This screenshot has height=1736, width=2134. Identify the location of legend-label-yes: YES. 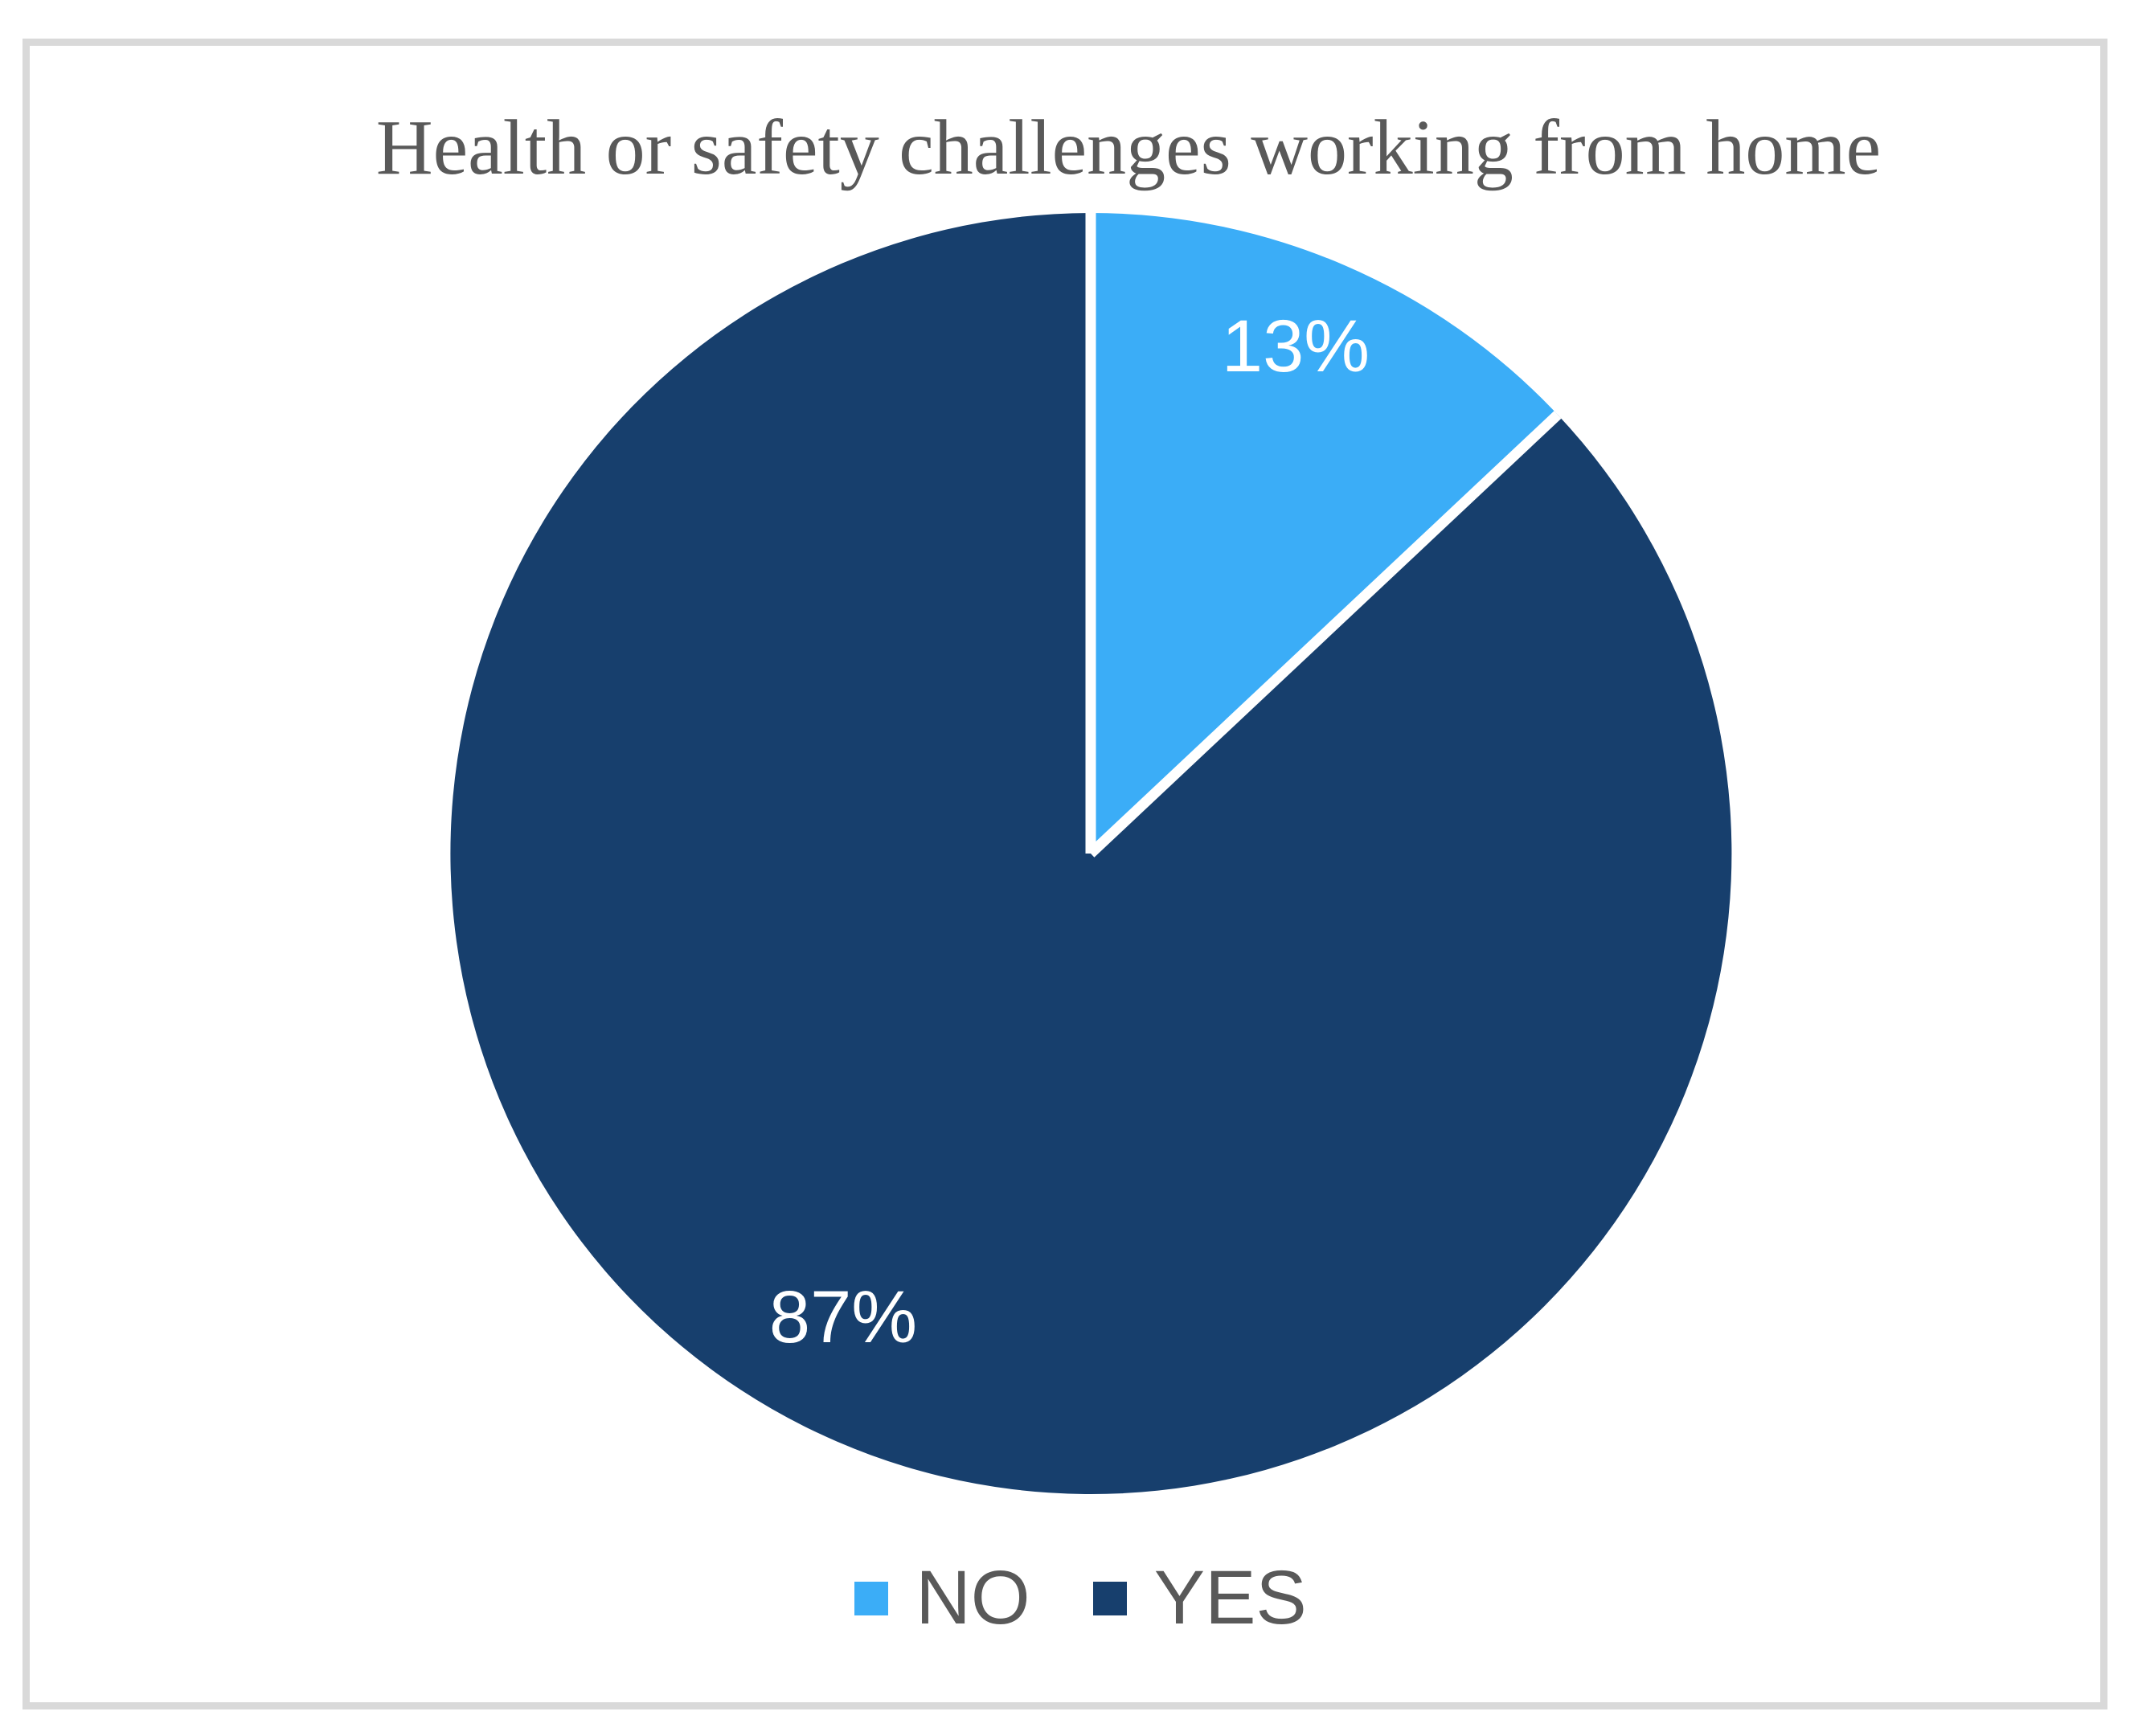
(1230, 1597).